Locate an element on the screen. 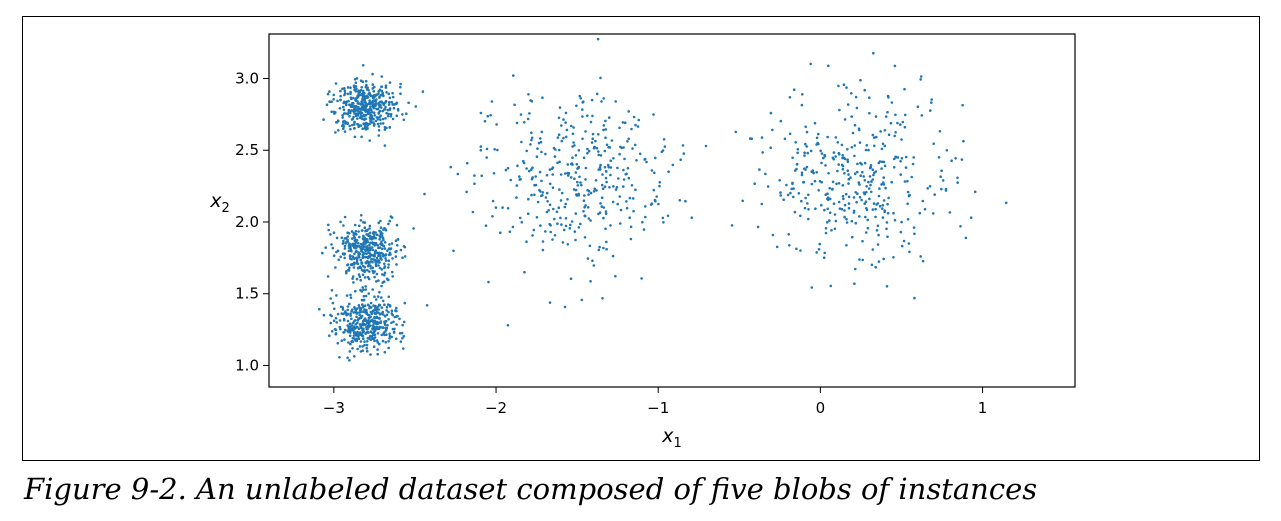  x-tick-label: −1 is located at coordinates (658, 408).